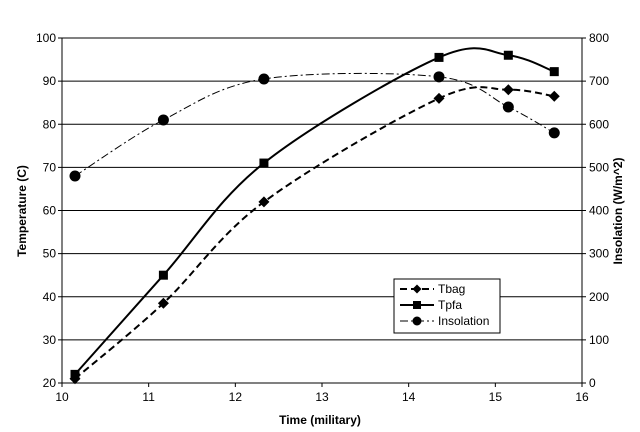  Describe the element at coordinates (432, 289) in the screenshot. I see `legend-item-tbag: Tbag` at that location.